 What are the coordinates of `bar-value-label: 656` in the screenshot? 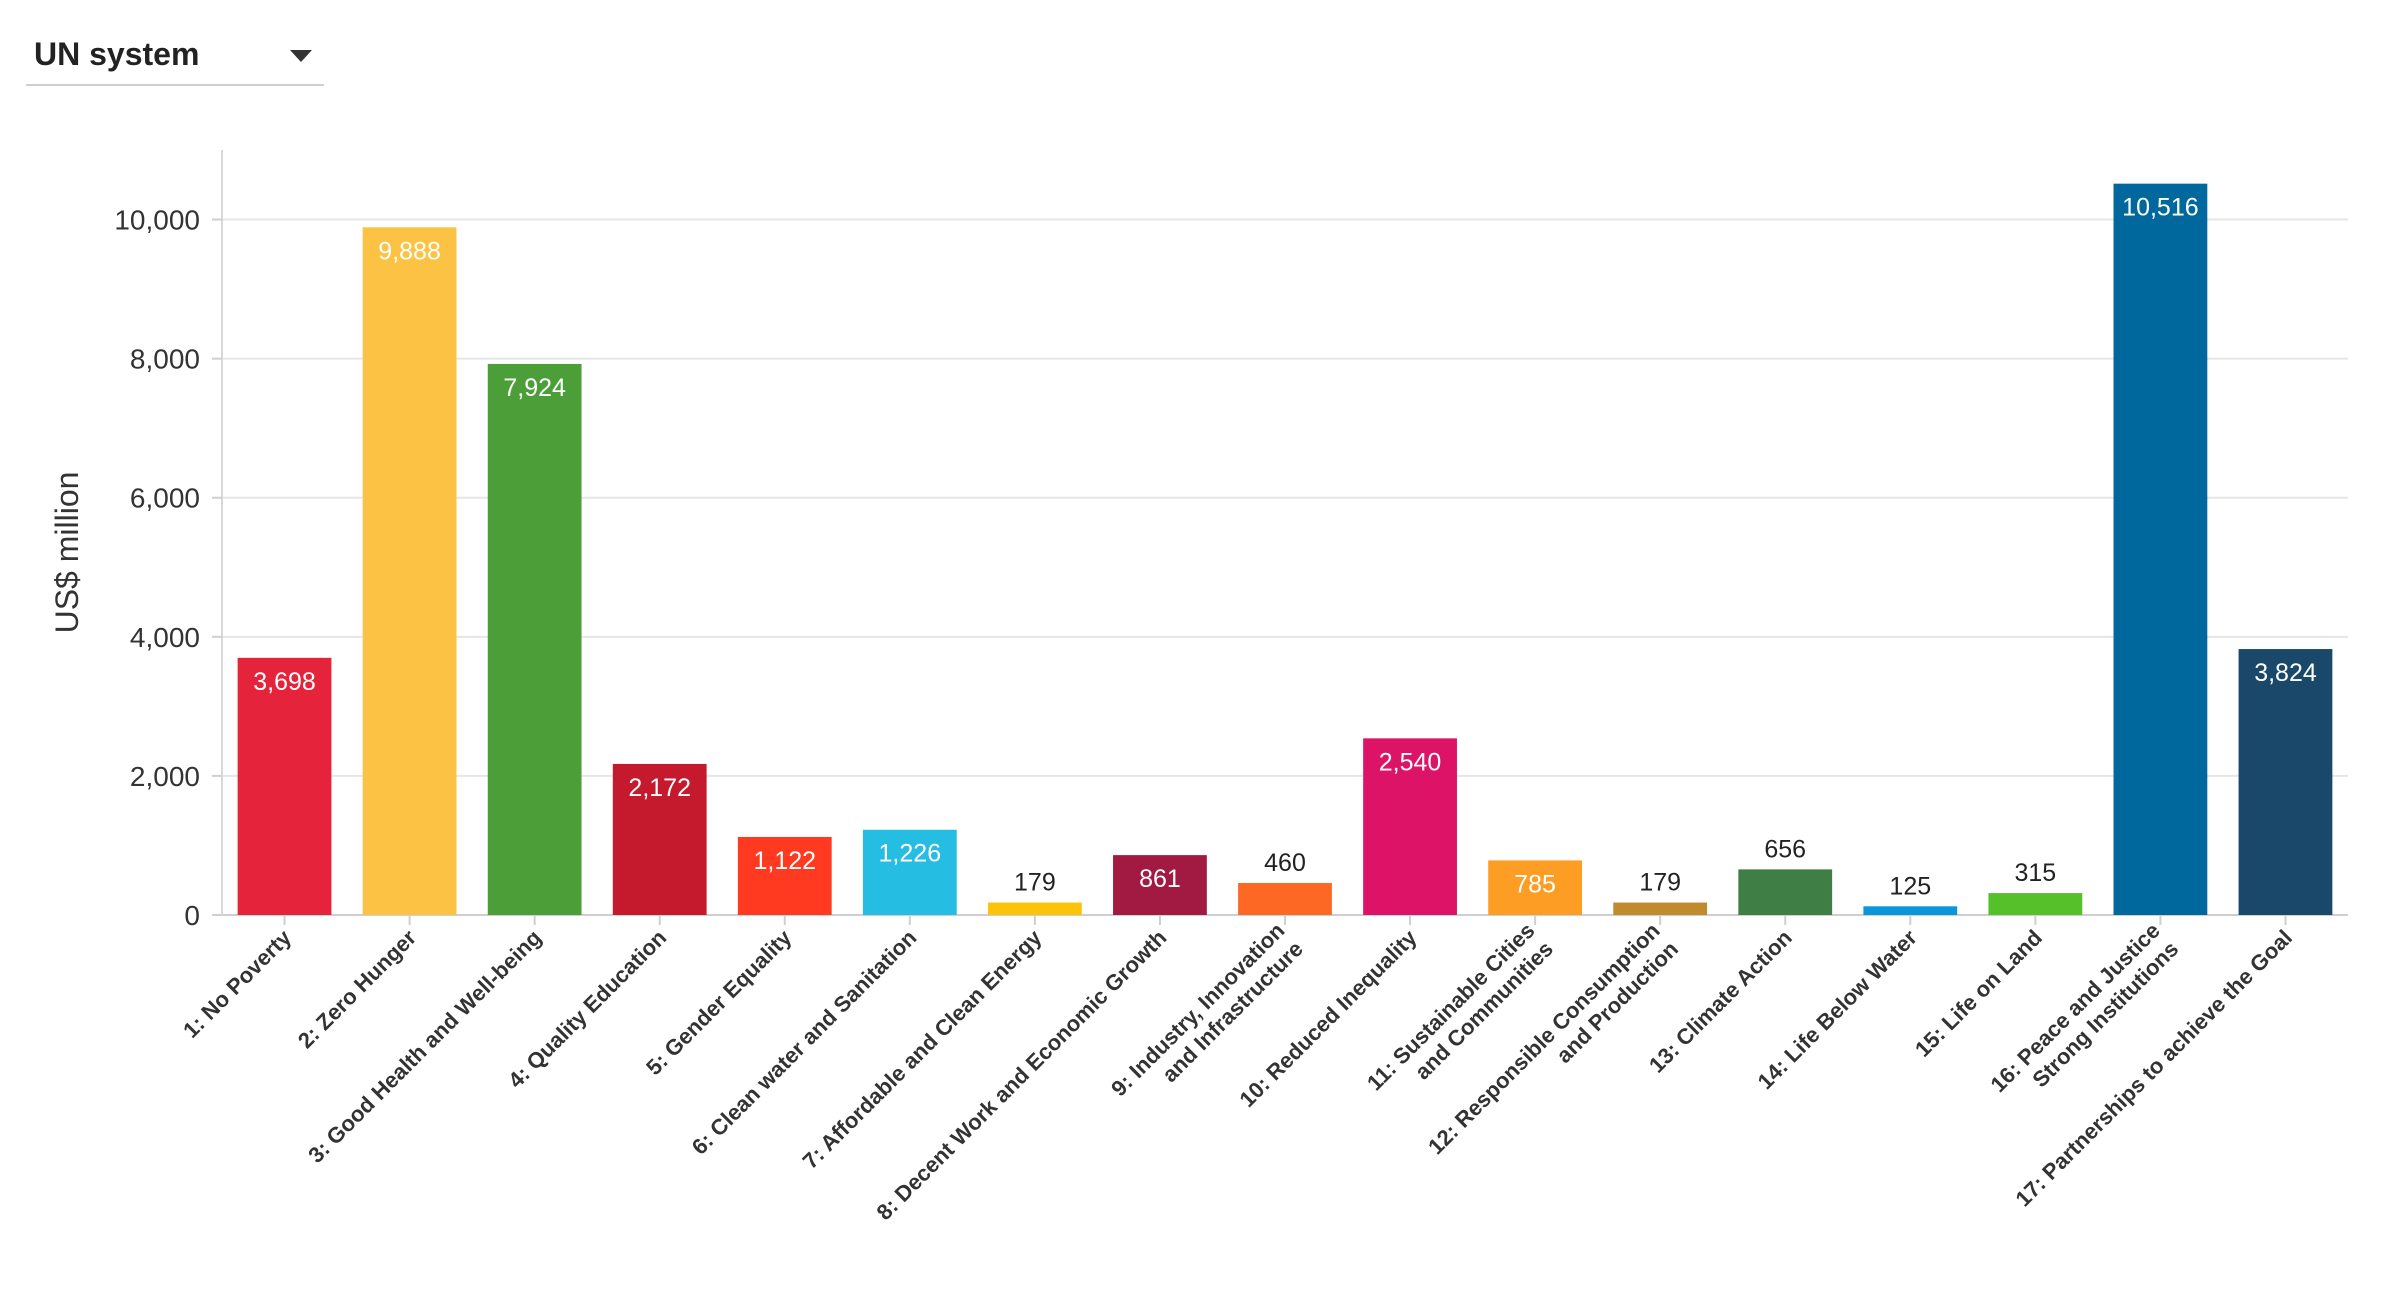 It's located at (1785, 849).